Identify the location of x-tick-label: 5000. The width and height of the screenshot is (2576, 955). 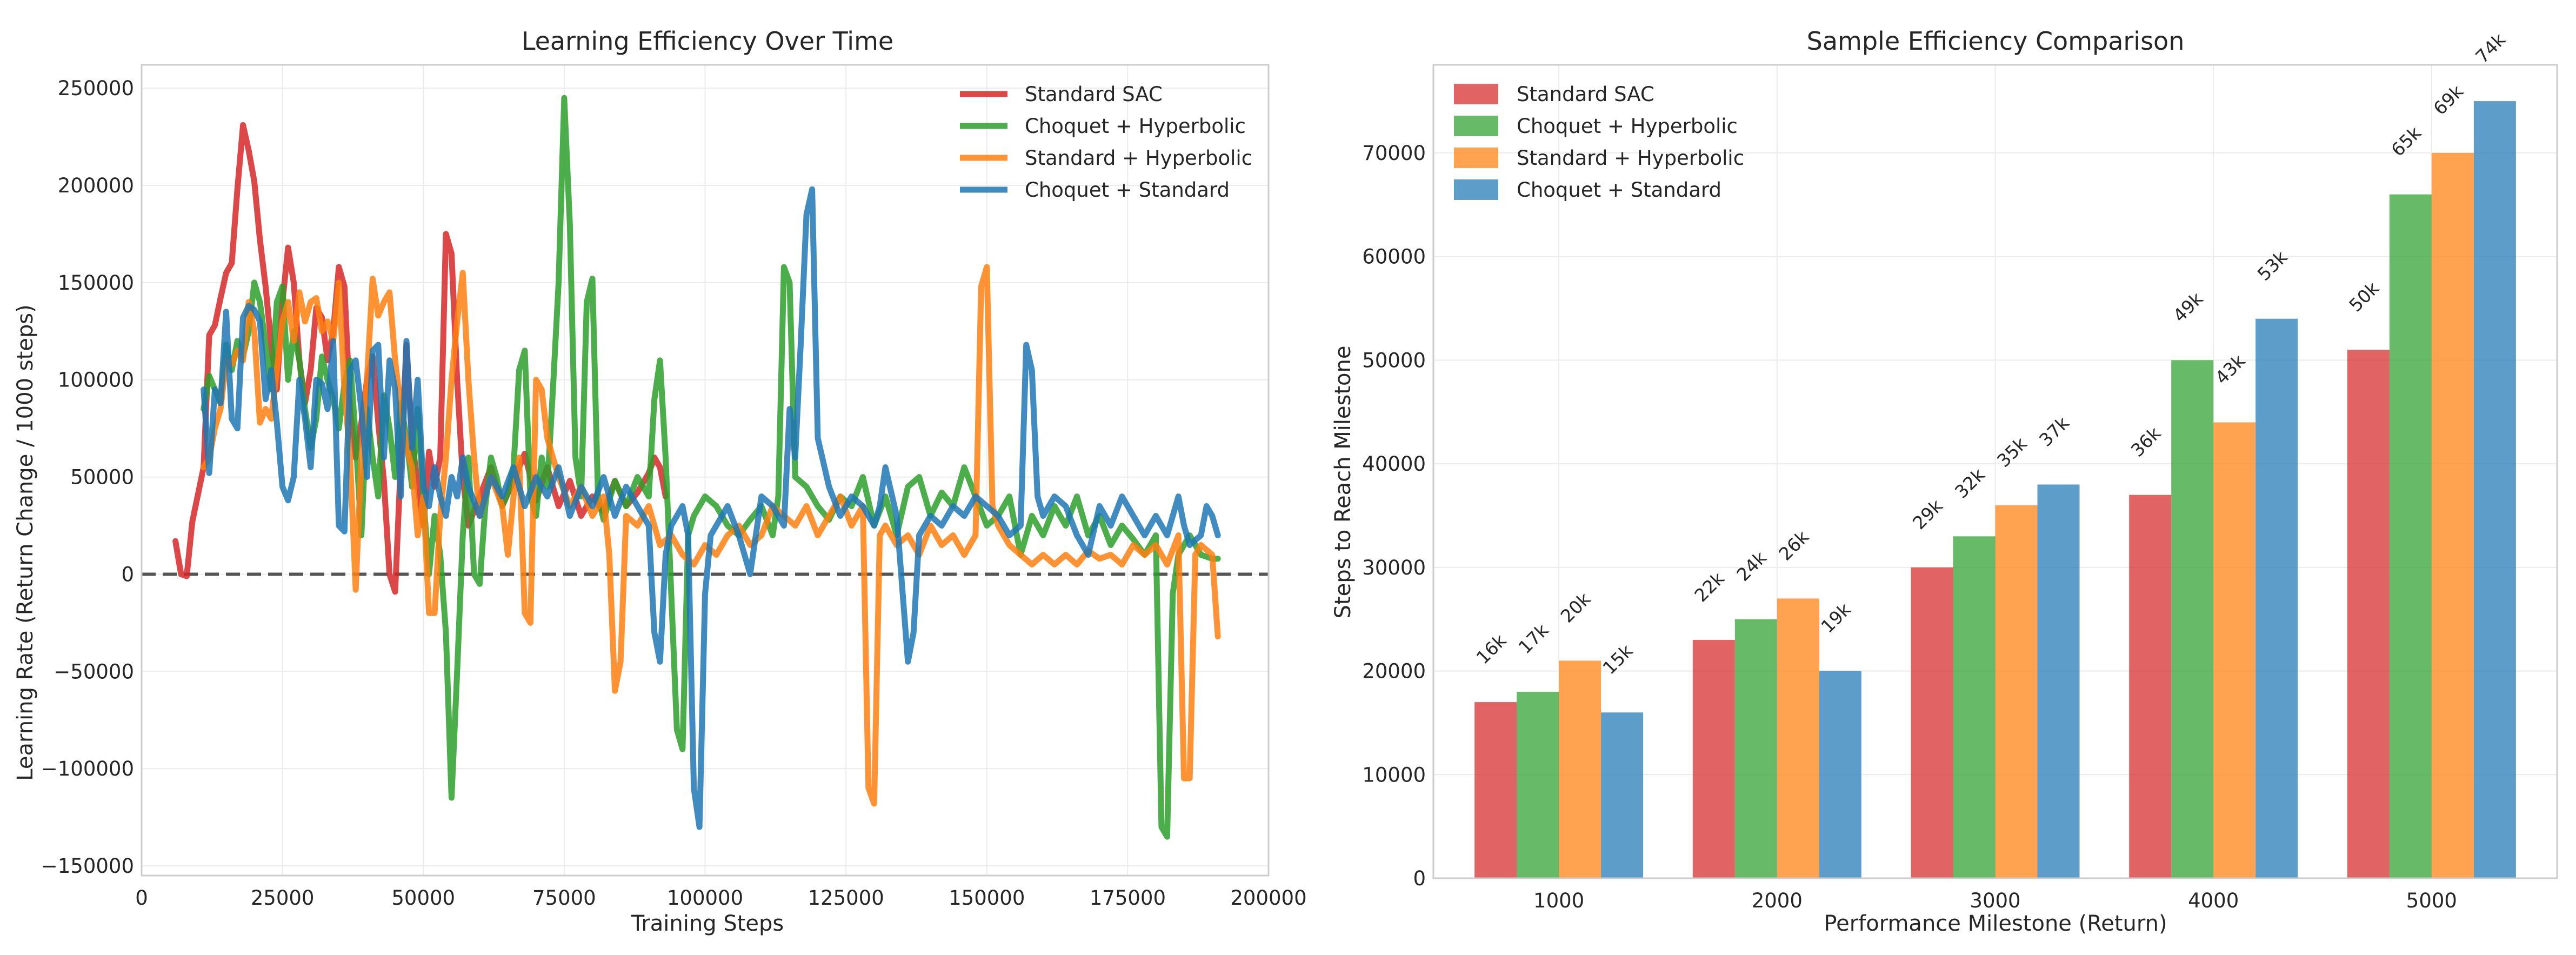
(2431, 900).